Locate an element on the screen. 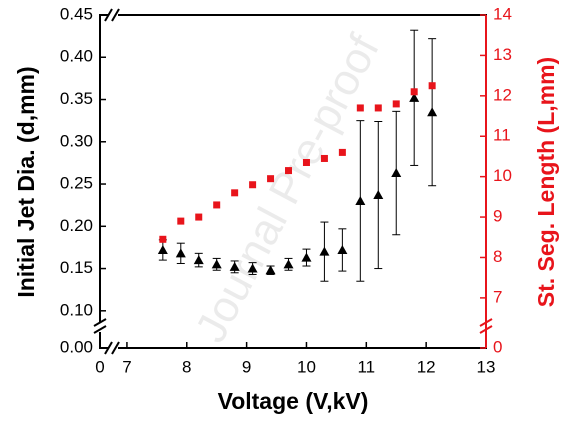 This screenshot has width=576, height=424. y-tick-label: 0.40 is located at coordinates (76, 56).